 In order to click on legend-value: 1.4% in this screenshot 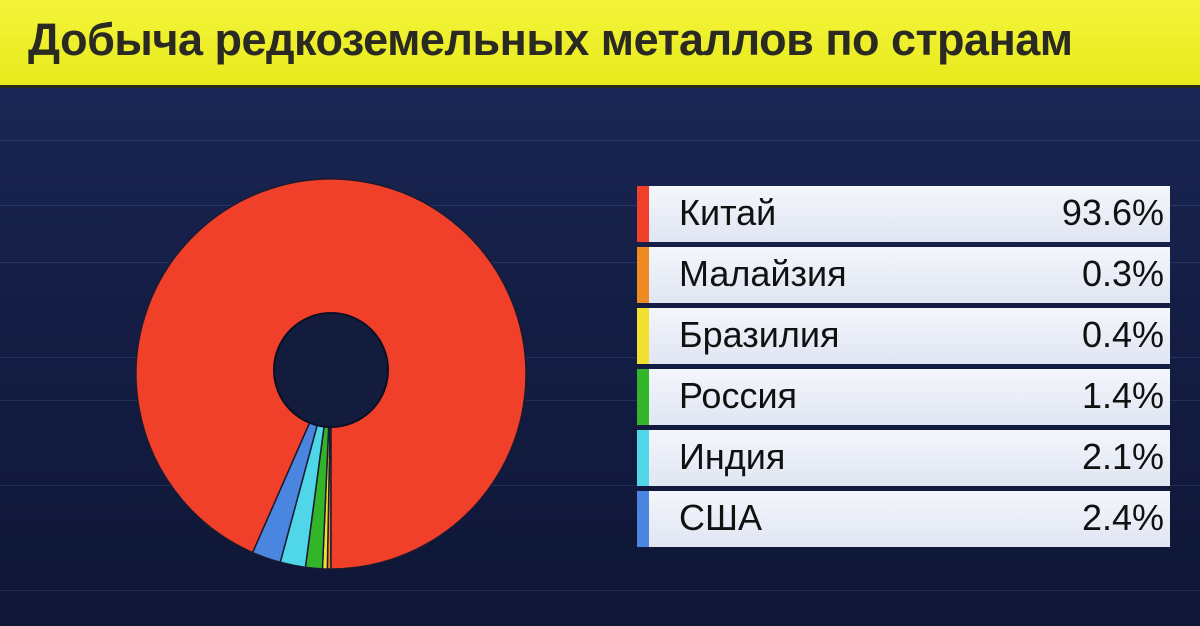, I will do `click(1122, 395)`.